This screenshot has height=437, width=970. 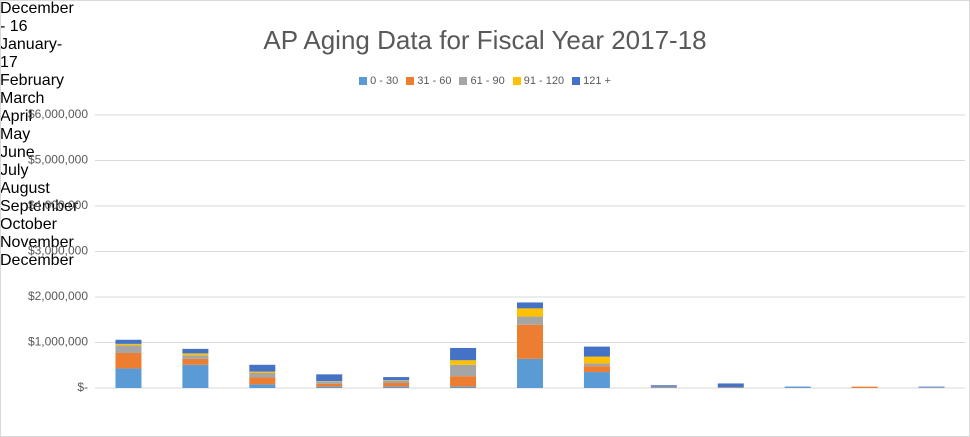 I want to click on legend-item: 121 +, so click(x=591, y=81).